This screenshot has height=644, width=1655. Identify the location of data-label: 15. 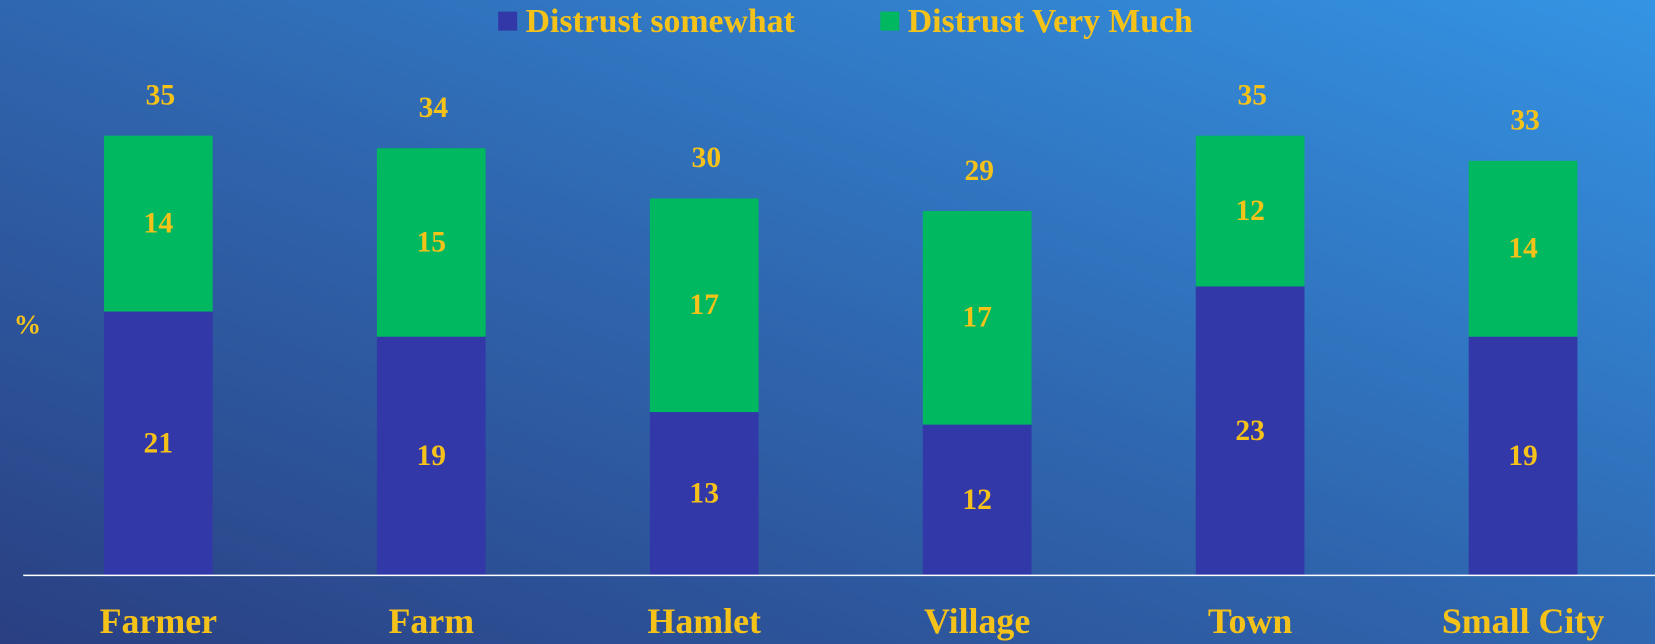
(431, 242).